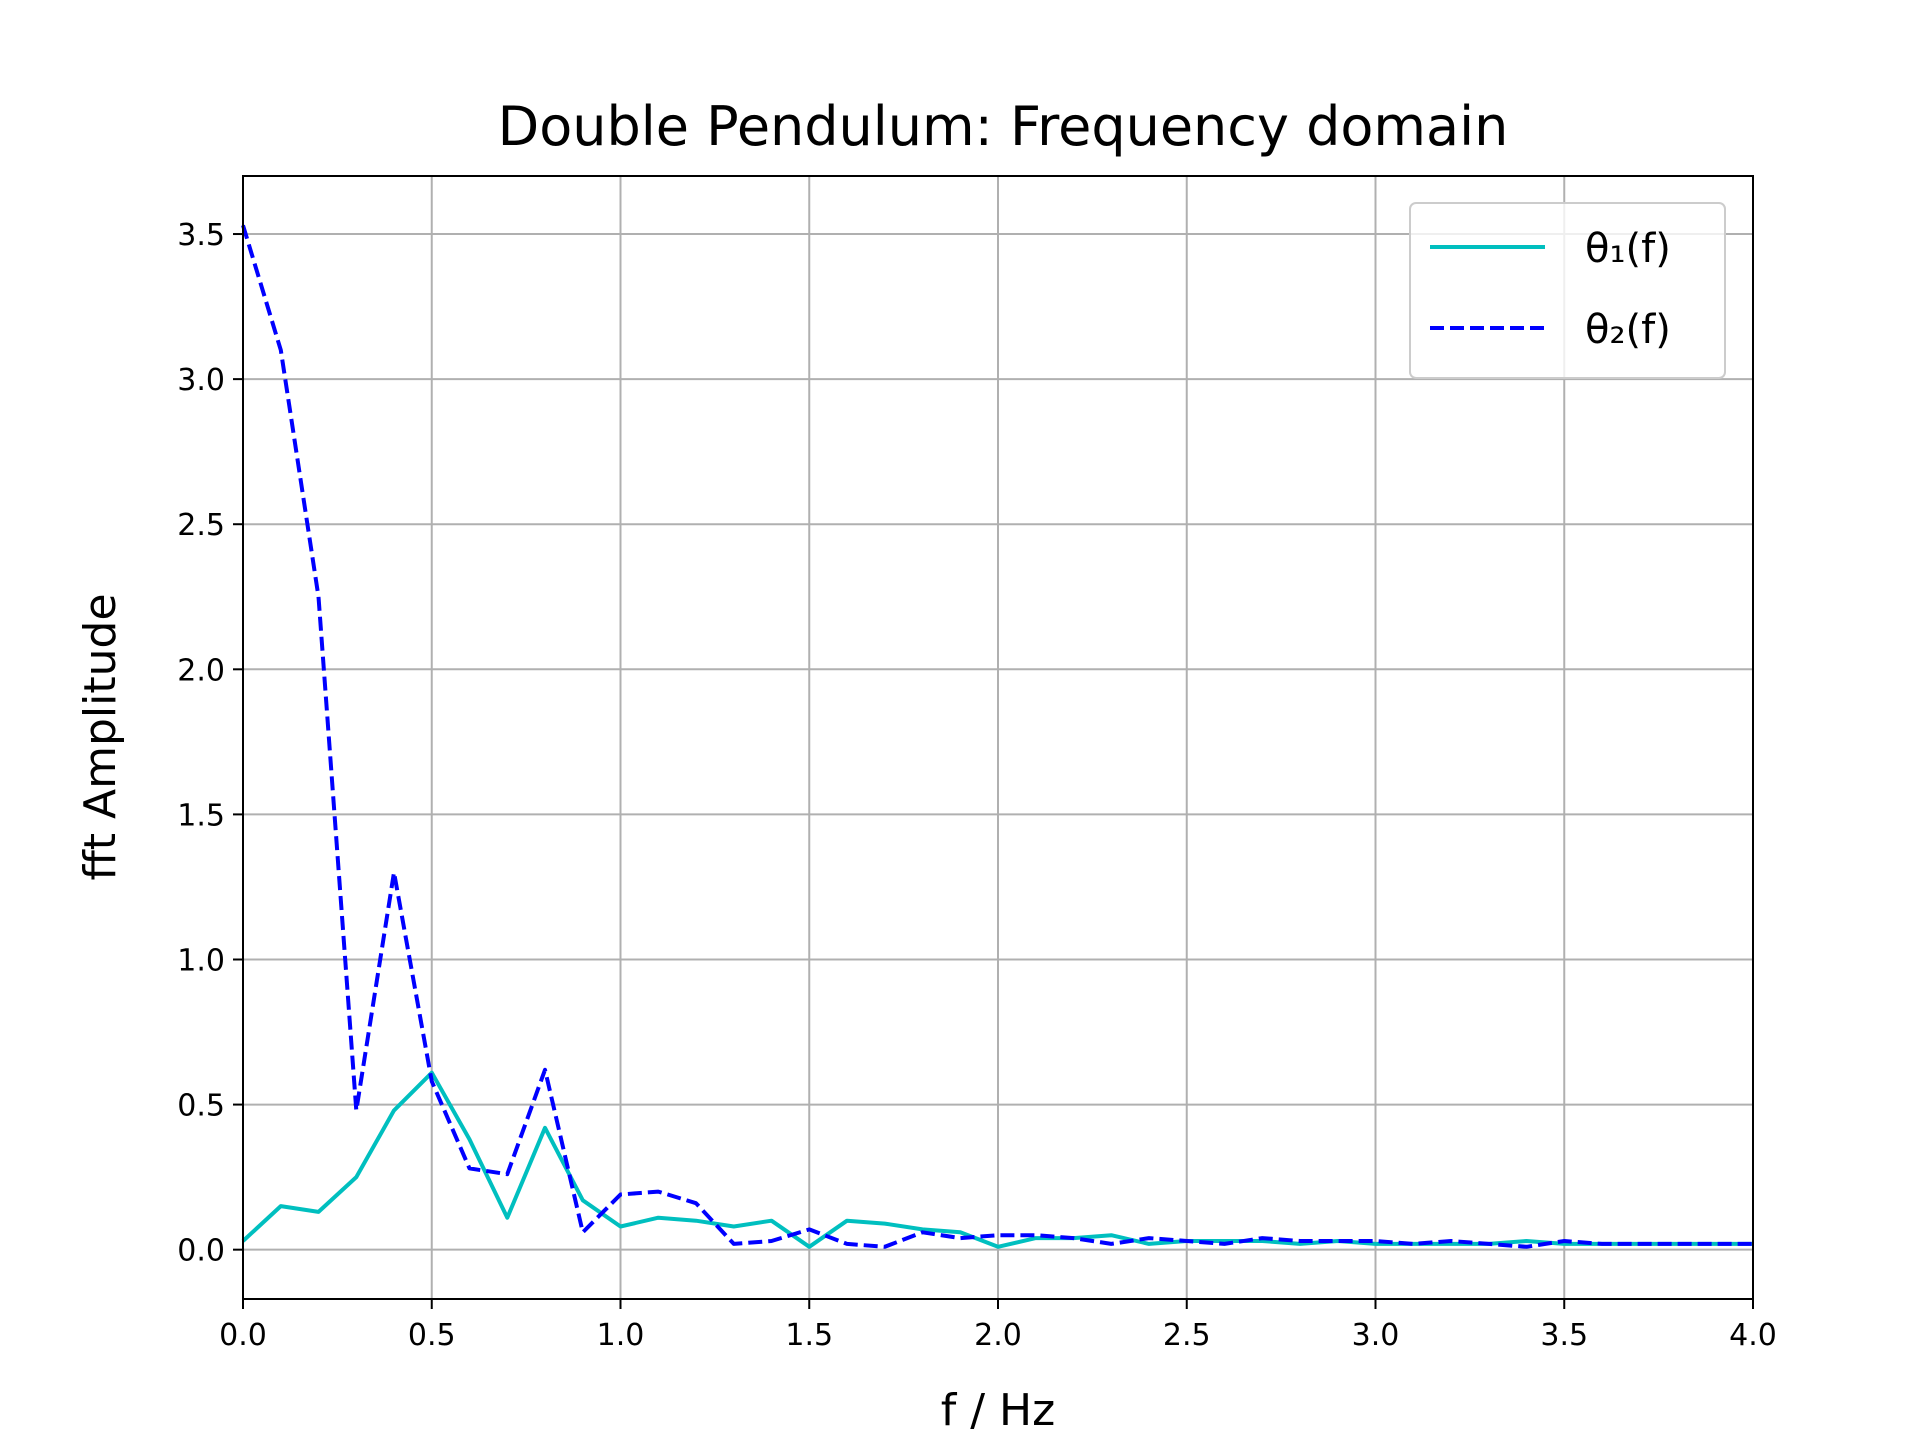  I want to click on y-axis-label: fft Amplitude, so click(100, 736).